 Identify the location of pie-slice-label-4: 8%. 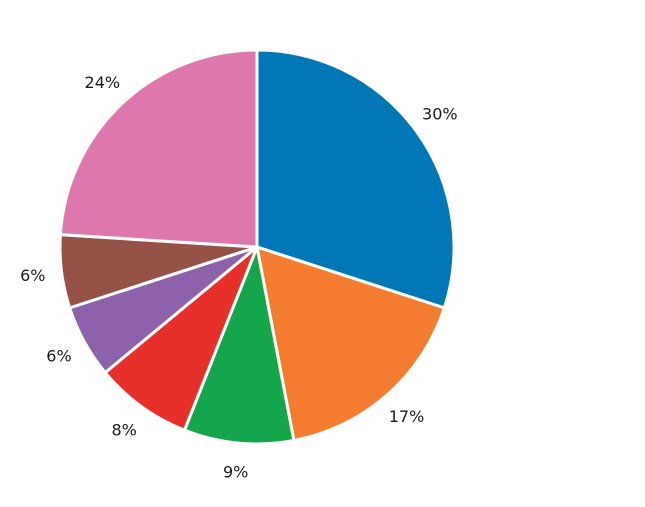
(124, 429).